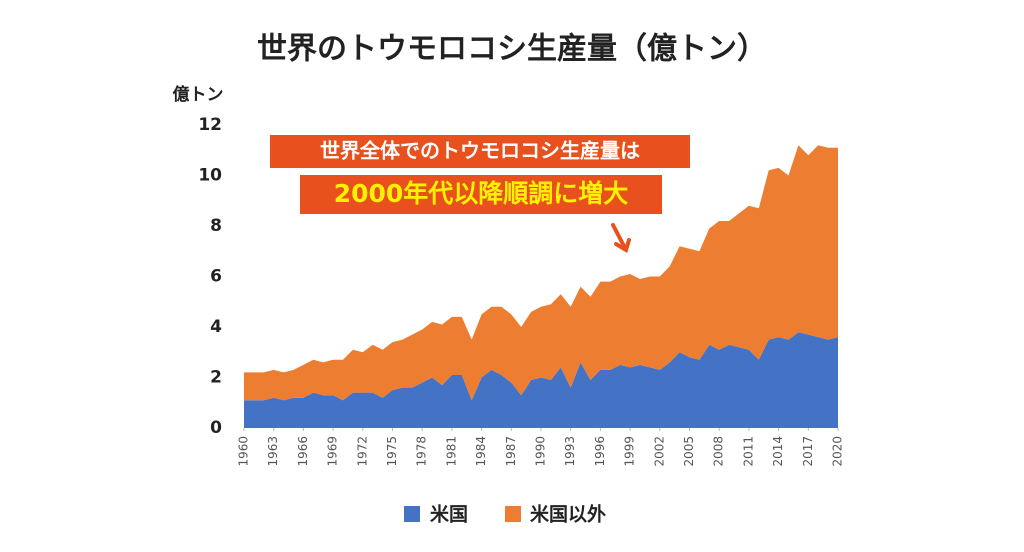 The image size is (1024, 552). Describe the element at coordinates (392, 451) in the screenshot. I see `x-tick-label: 1975` at that location.